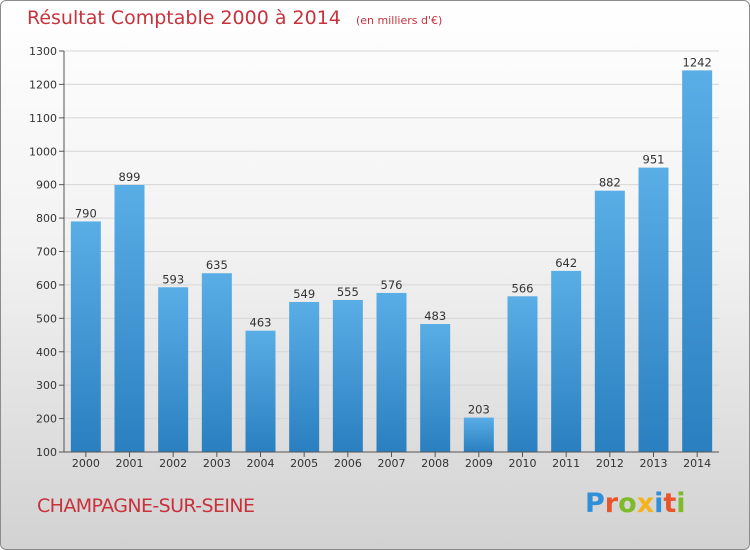 This screenshot has width=750, height=550. Describe the element at coordinates (46, 285) in the screenshot. I see `y-tick-label: 600` at that location.